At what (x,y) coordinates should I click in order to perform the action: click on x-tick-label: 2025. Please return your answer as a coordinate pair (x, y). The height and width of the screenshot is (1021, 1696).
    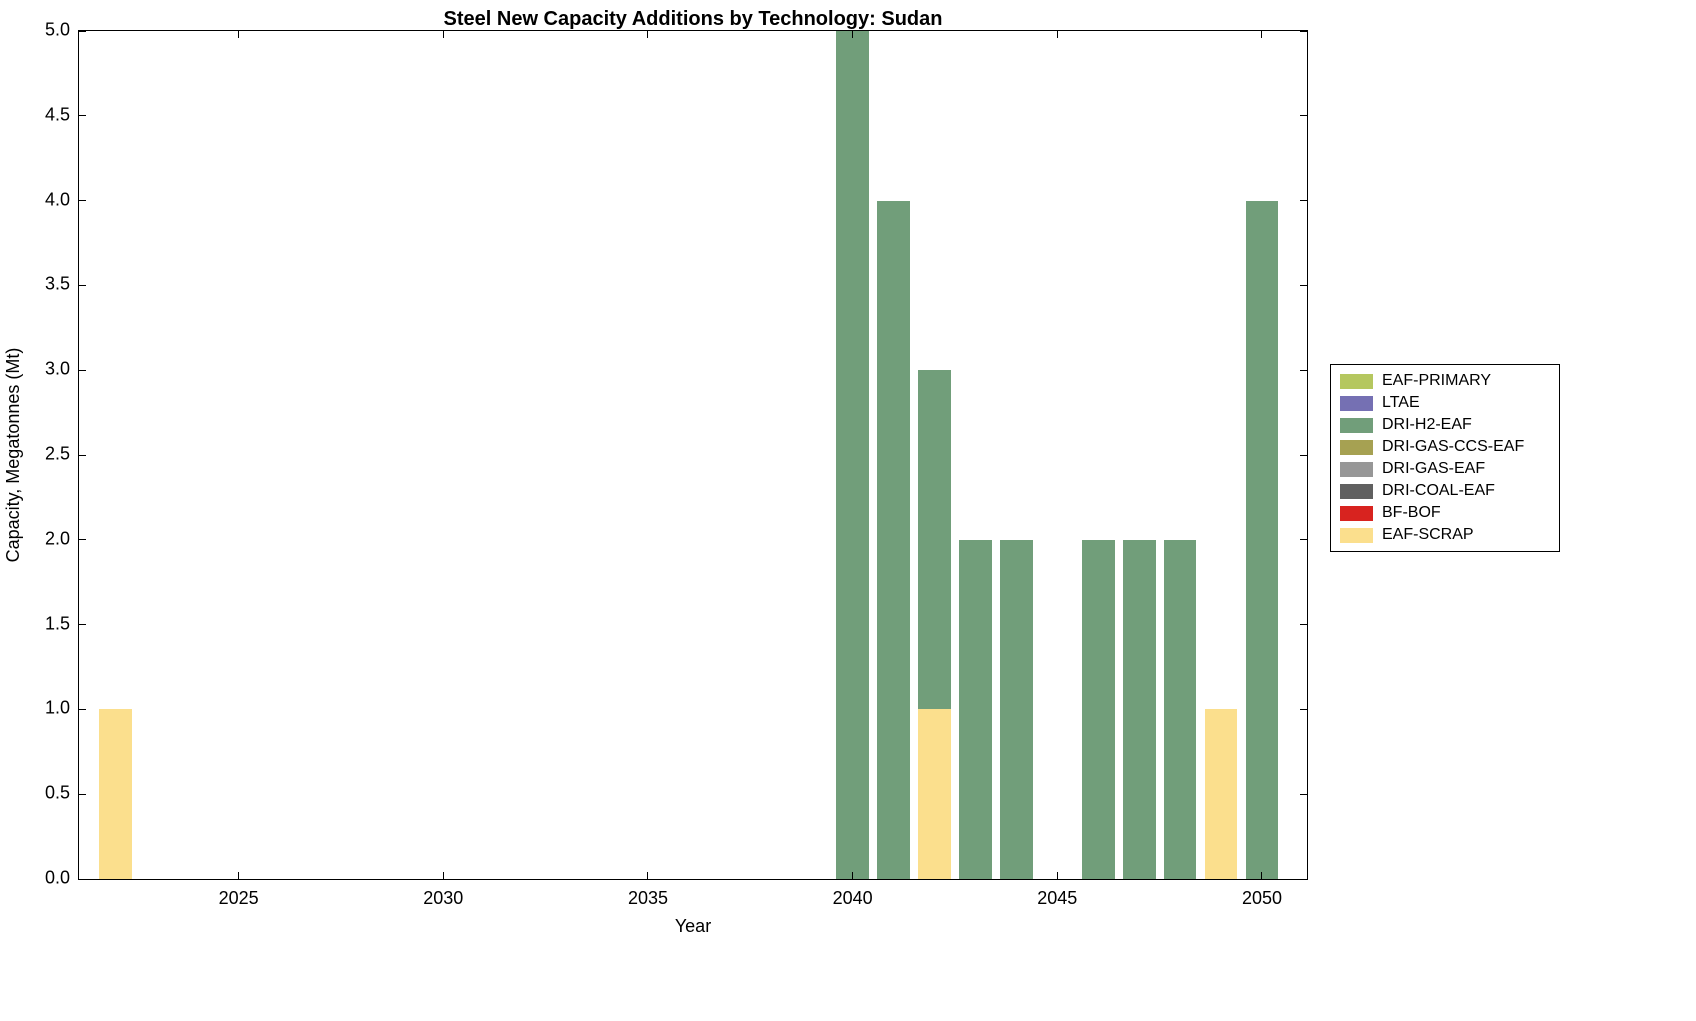
    Looking at the image, I should click on (238, 898).